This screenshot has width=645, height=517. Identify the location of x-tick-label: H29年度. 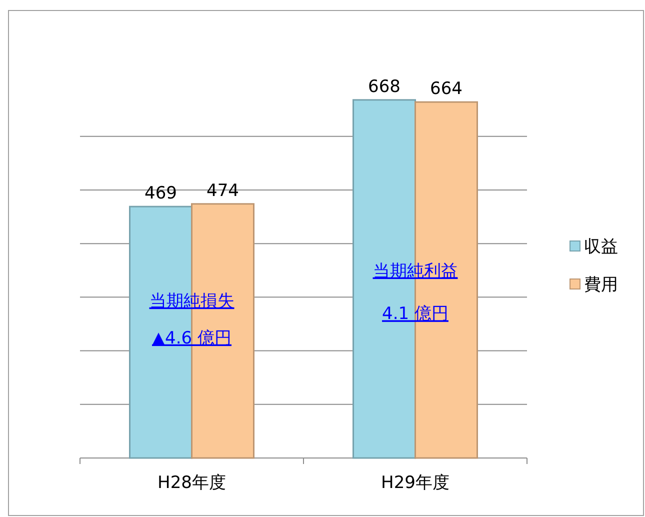
(415, 483).